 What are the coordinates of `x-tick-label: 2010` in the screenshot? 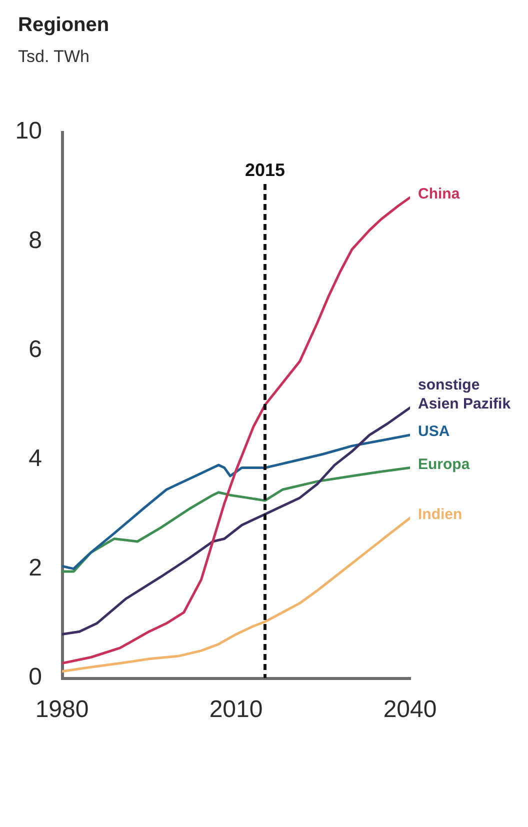 It's located at (236, 710).